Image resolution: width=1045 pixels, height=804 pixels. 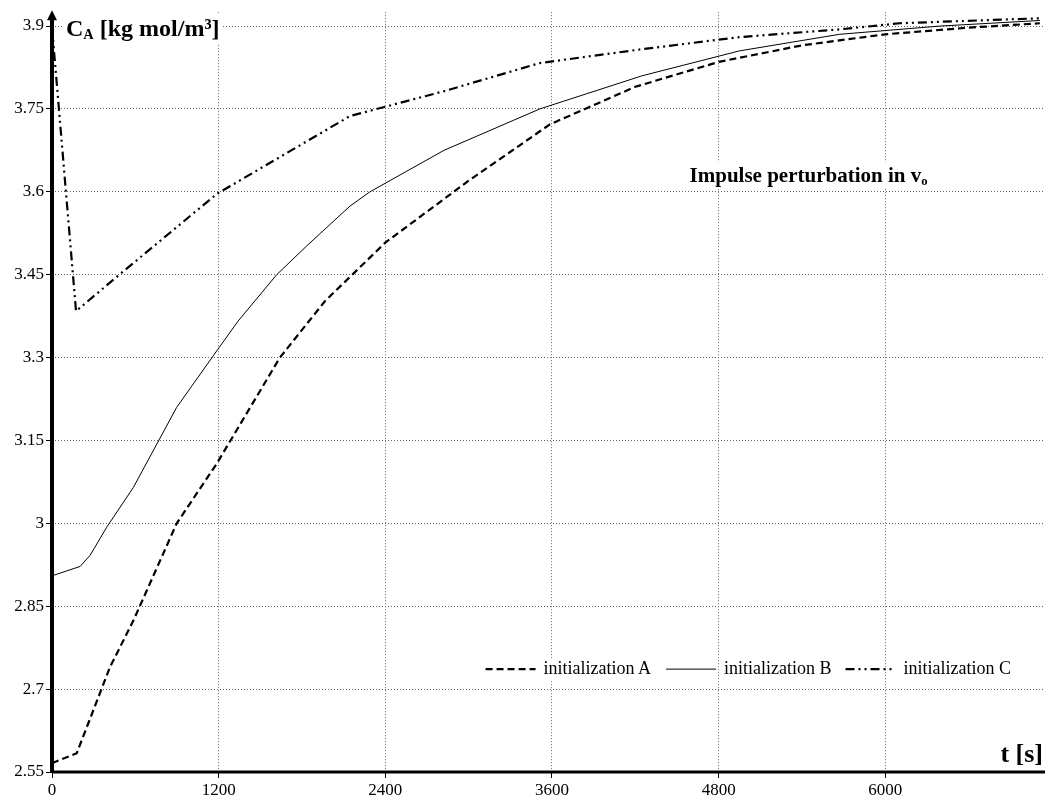 I want to click on legend-label: initialization C, so click(x=957, y=667).